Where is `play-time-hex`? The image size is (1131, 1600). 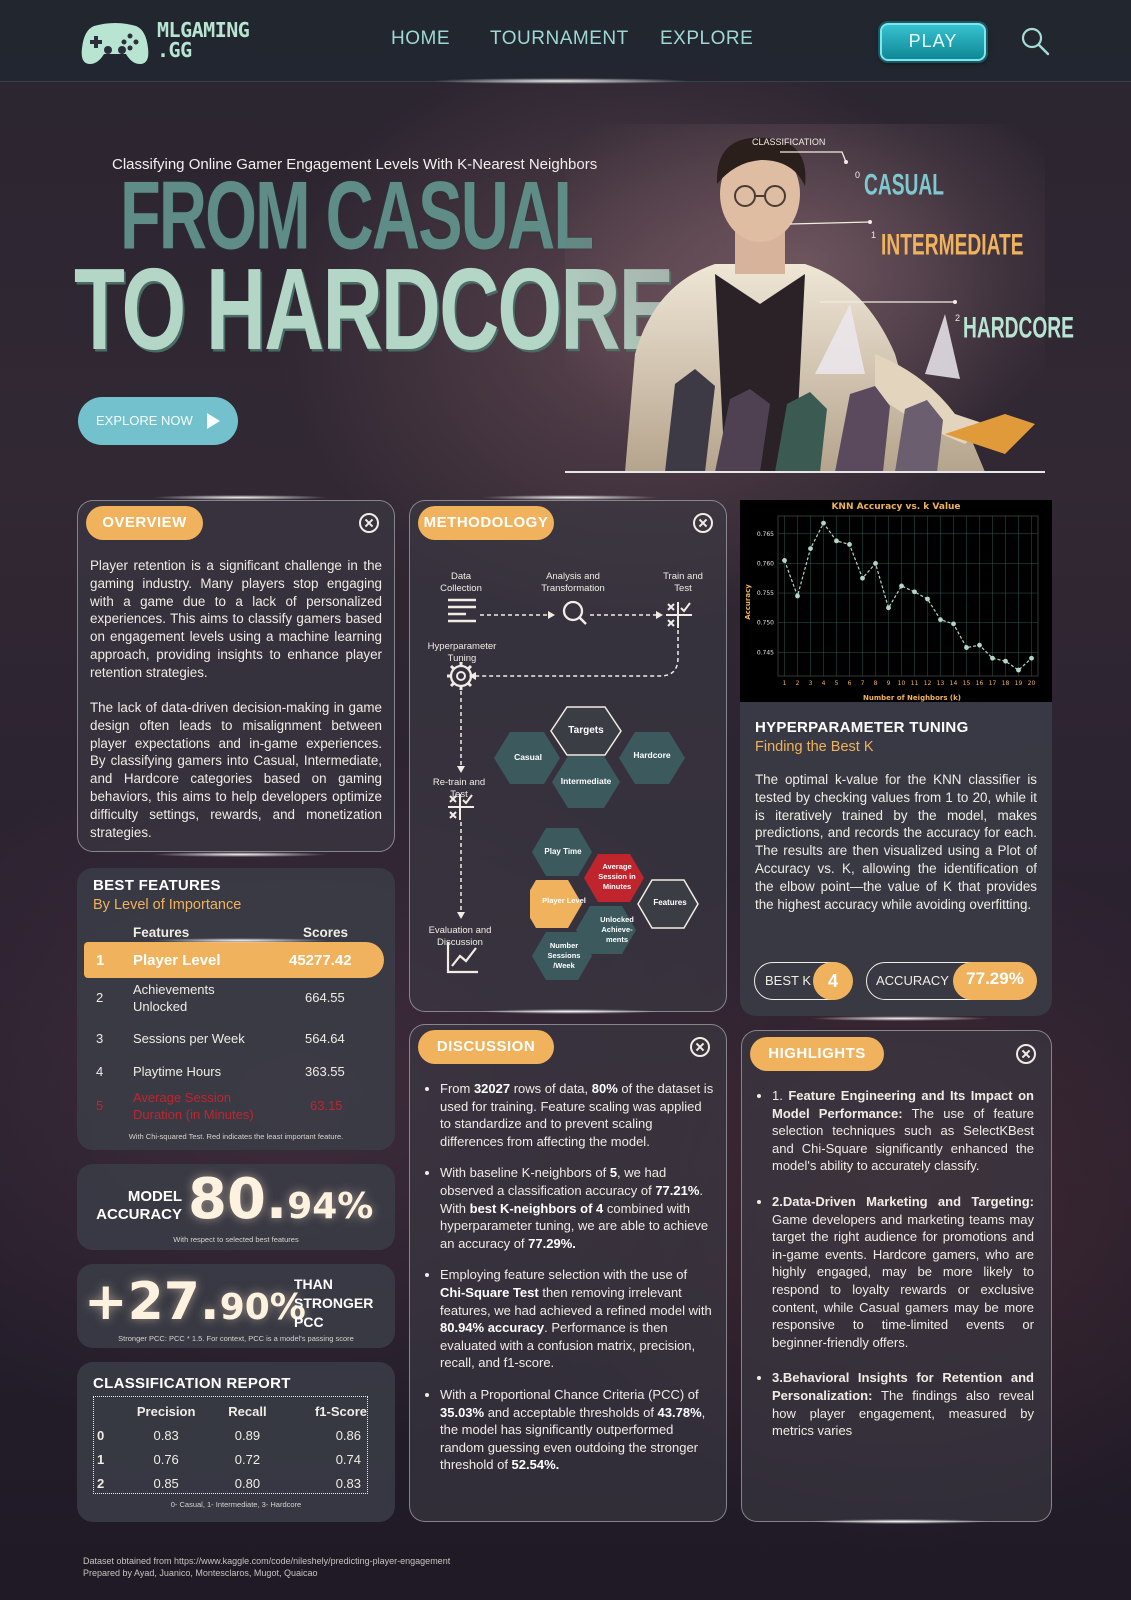 play-time-hex is located at coordinates (562, 852).